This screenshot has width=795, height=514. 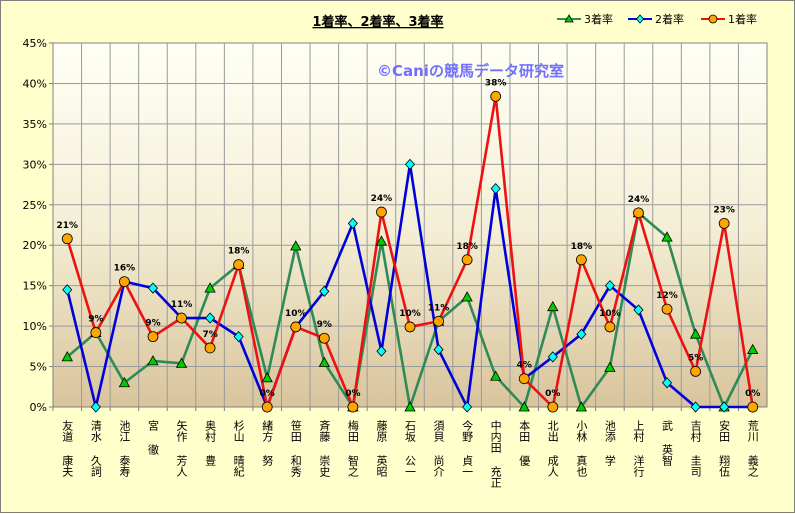 What do you see at coordinates (667, 443) in the screenshot?
I see `x-tick-label: 武 英智` at bounding box center [667, 443].